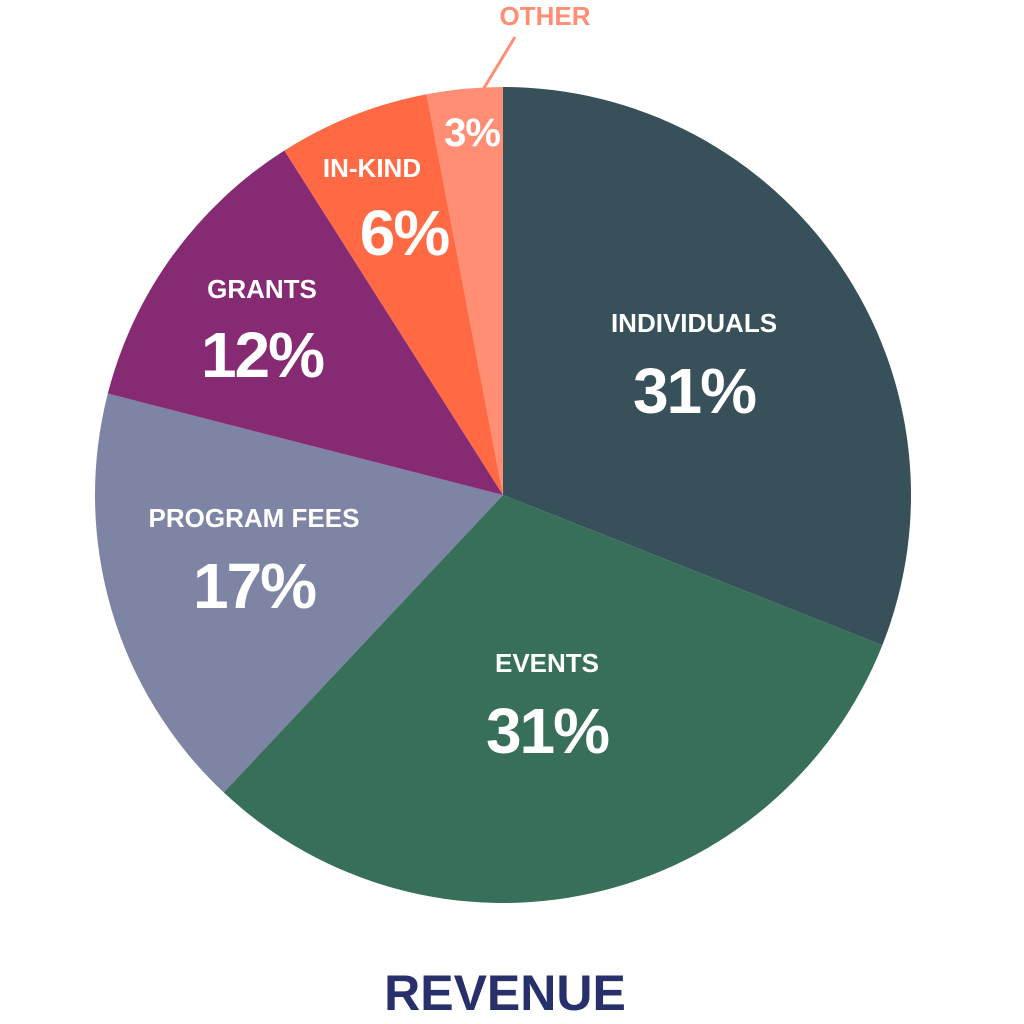  What do you see at coordinates (405, 233) in the screenshot?
I see `slice-percent-label: 6%` at bounding box center [405, 233].